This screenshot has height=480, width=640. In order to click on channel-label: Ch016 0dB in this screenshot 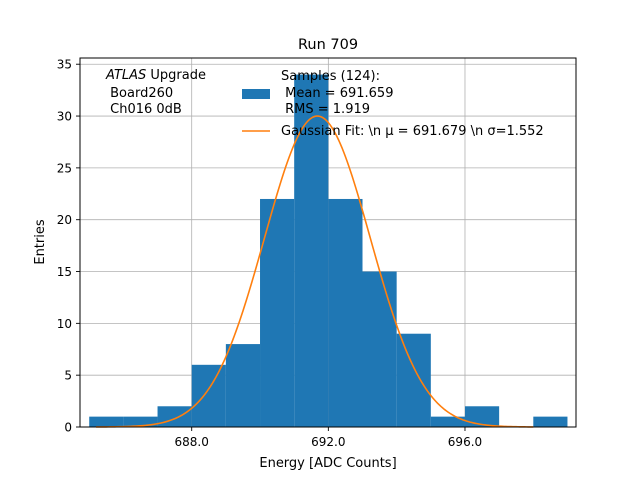, I will do `click(144, 109)`.